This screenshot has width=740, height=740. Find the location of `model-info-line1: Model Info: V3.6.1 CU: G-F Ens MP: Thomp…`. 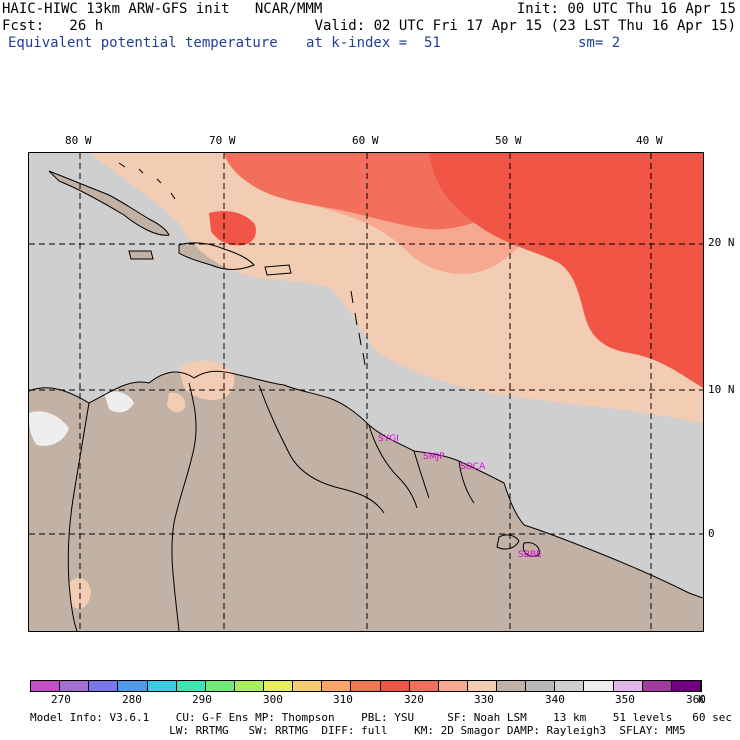

model-info-line1: Model Info: V3.6.1 CU: G-F Ens MP: Thomp… is located at coordinates (381, 717).